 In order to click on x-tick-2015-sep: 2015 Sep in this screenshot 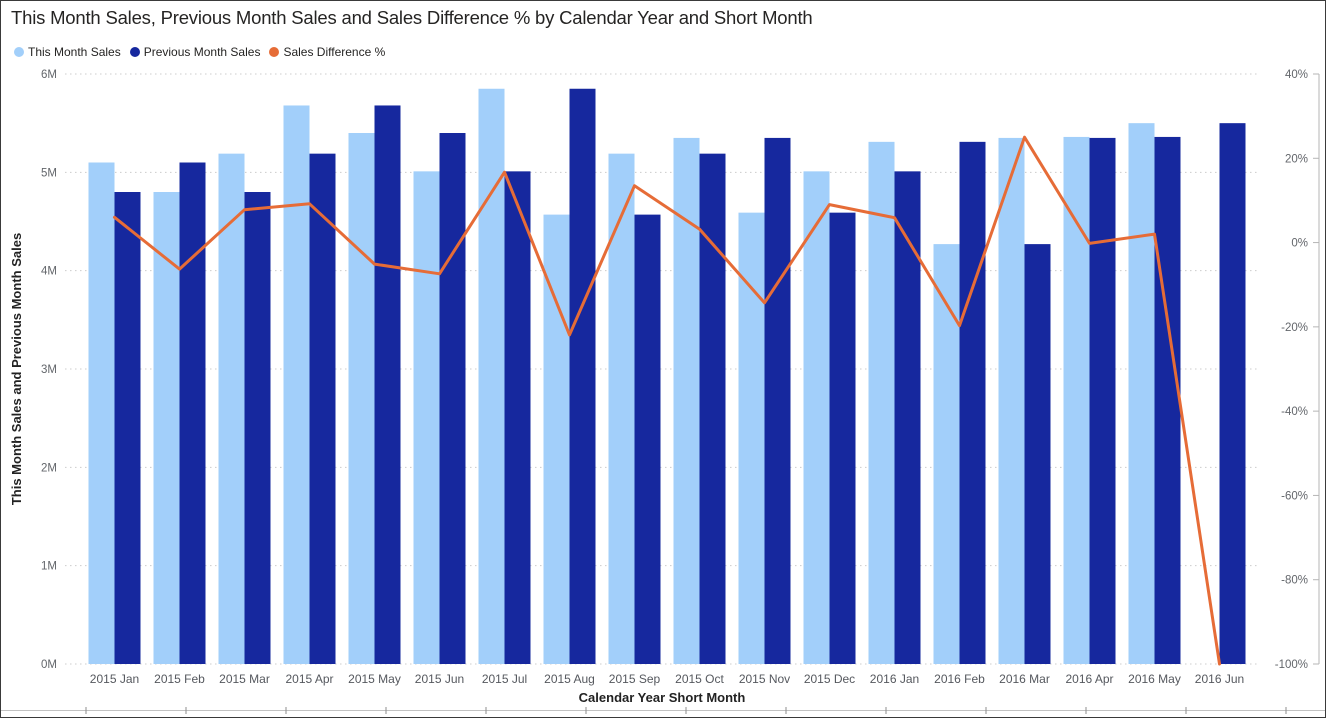, I will do `click(635, 679)`.